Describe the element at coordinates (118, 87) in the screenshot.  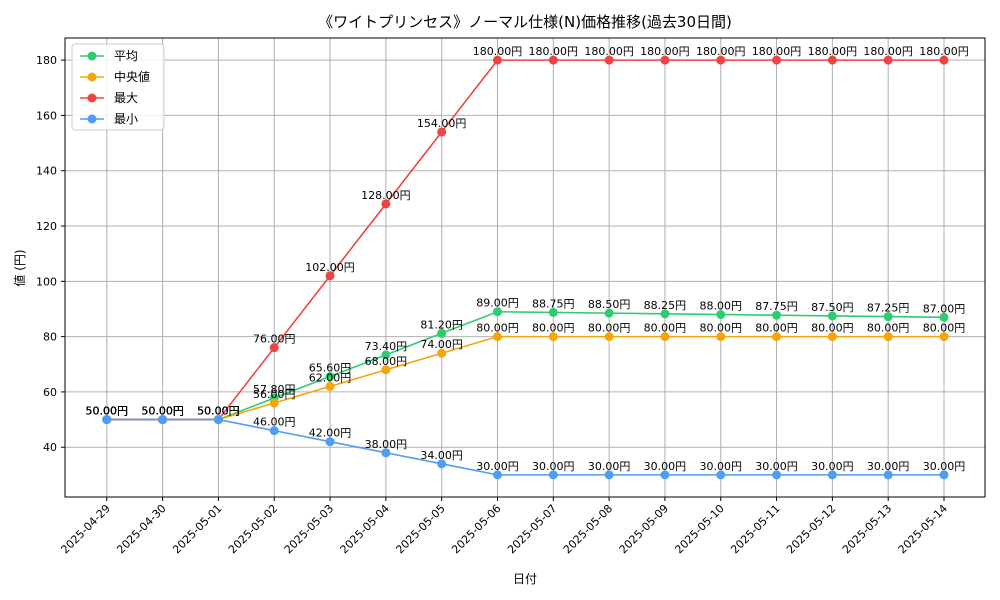
I see `legend-box` at that location.